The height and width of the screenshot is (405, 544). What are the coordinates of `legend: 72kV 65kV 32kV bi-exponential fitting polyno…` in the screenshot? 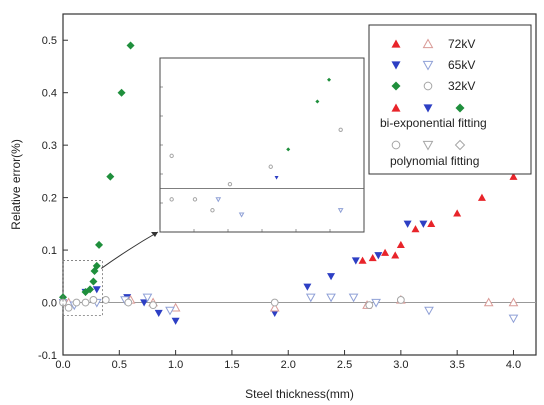 It's located at (450, 99).